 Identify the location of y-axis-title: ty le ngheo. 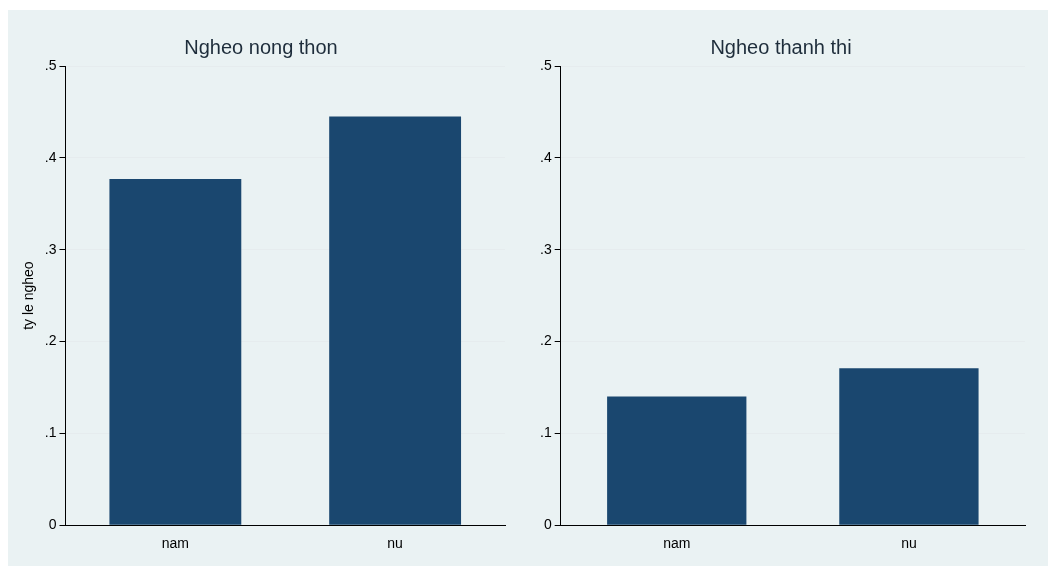
(28, 295).